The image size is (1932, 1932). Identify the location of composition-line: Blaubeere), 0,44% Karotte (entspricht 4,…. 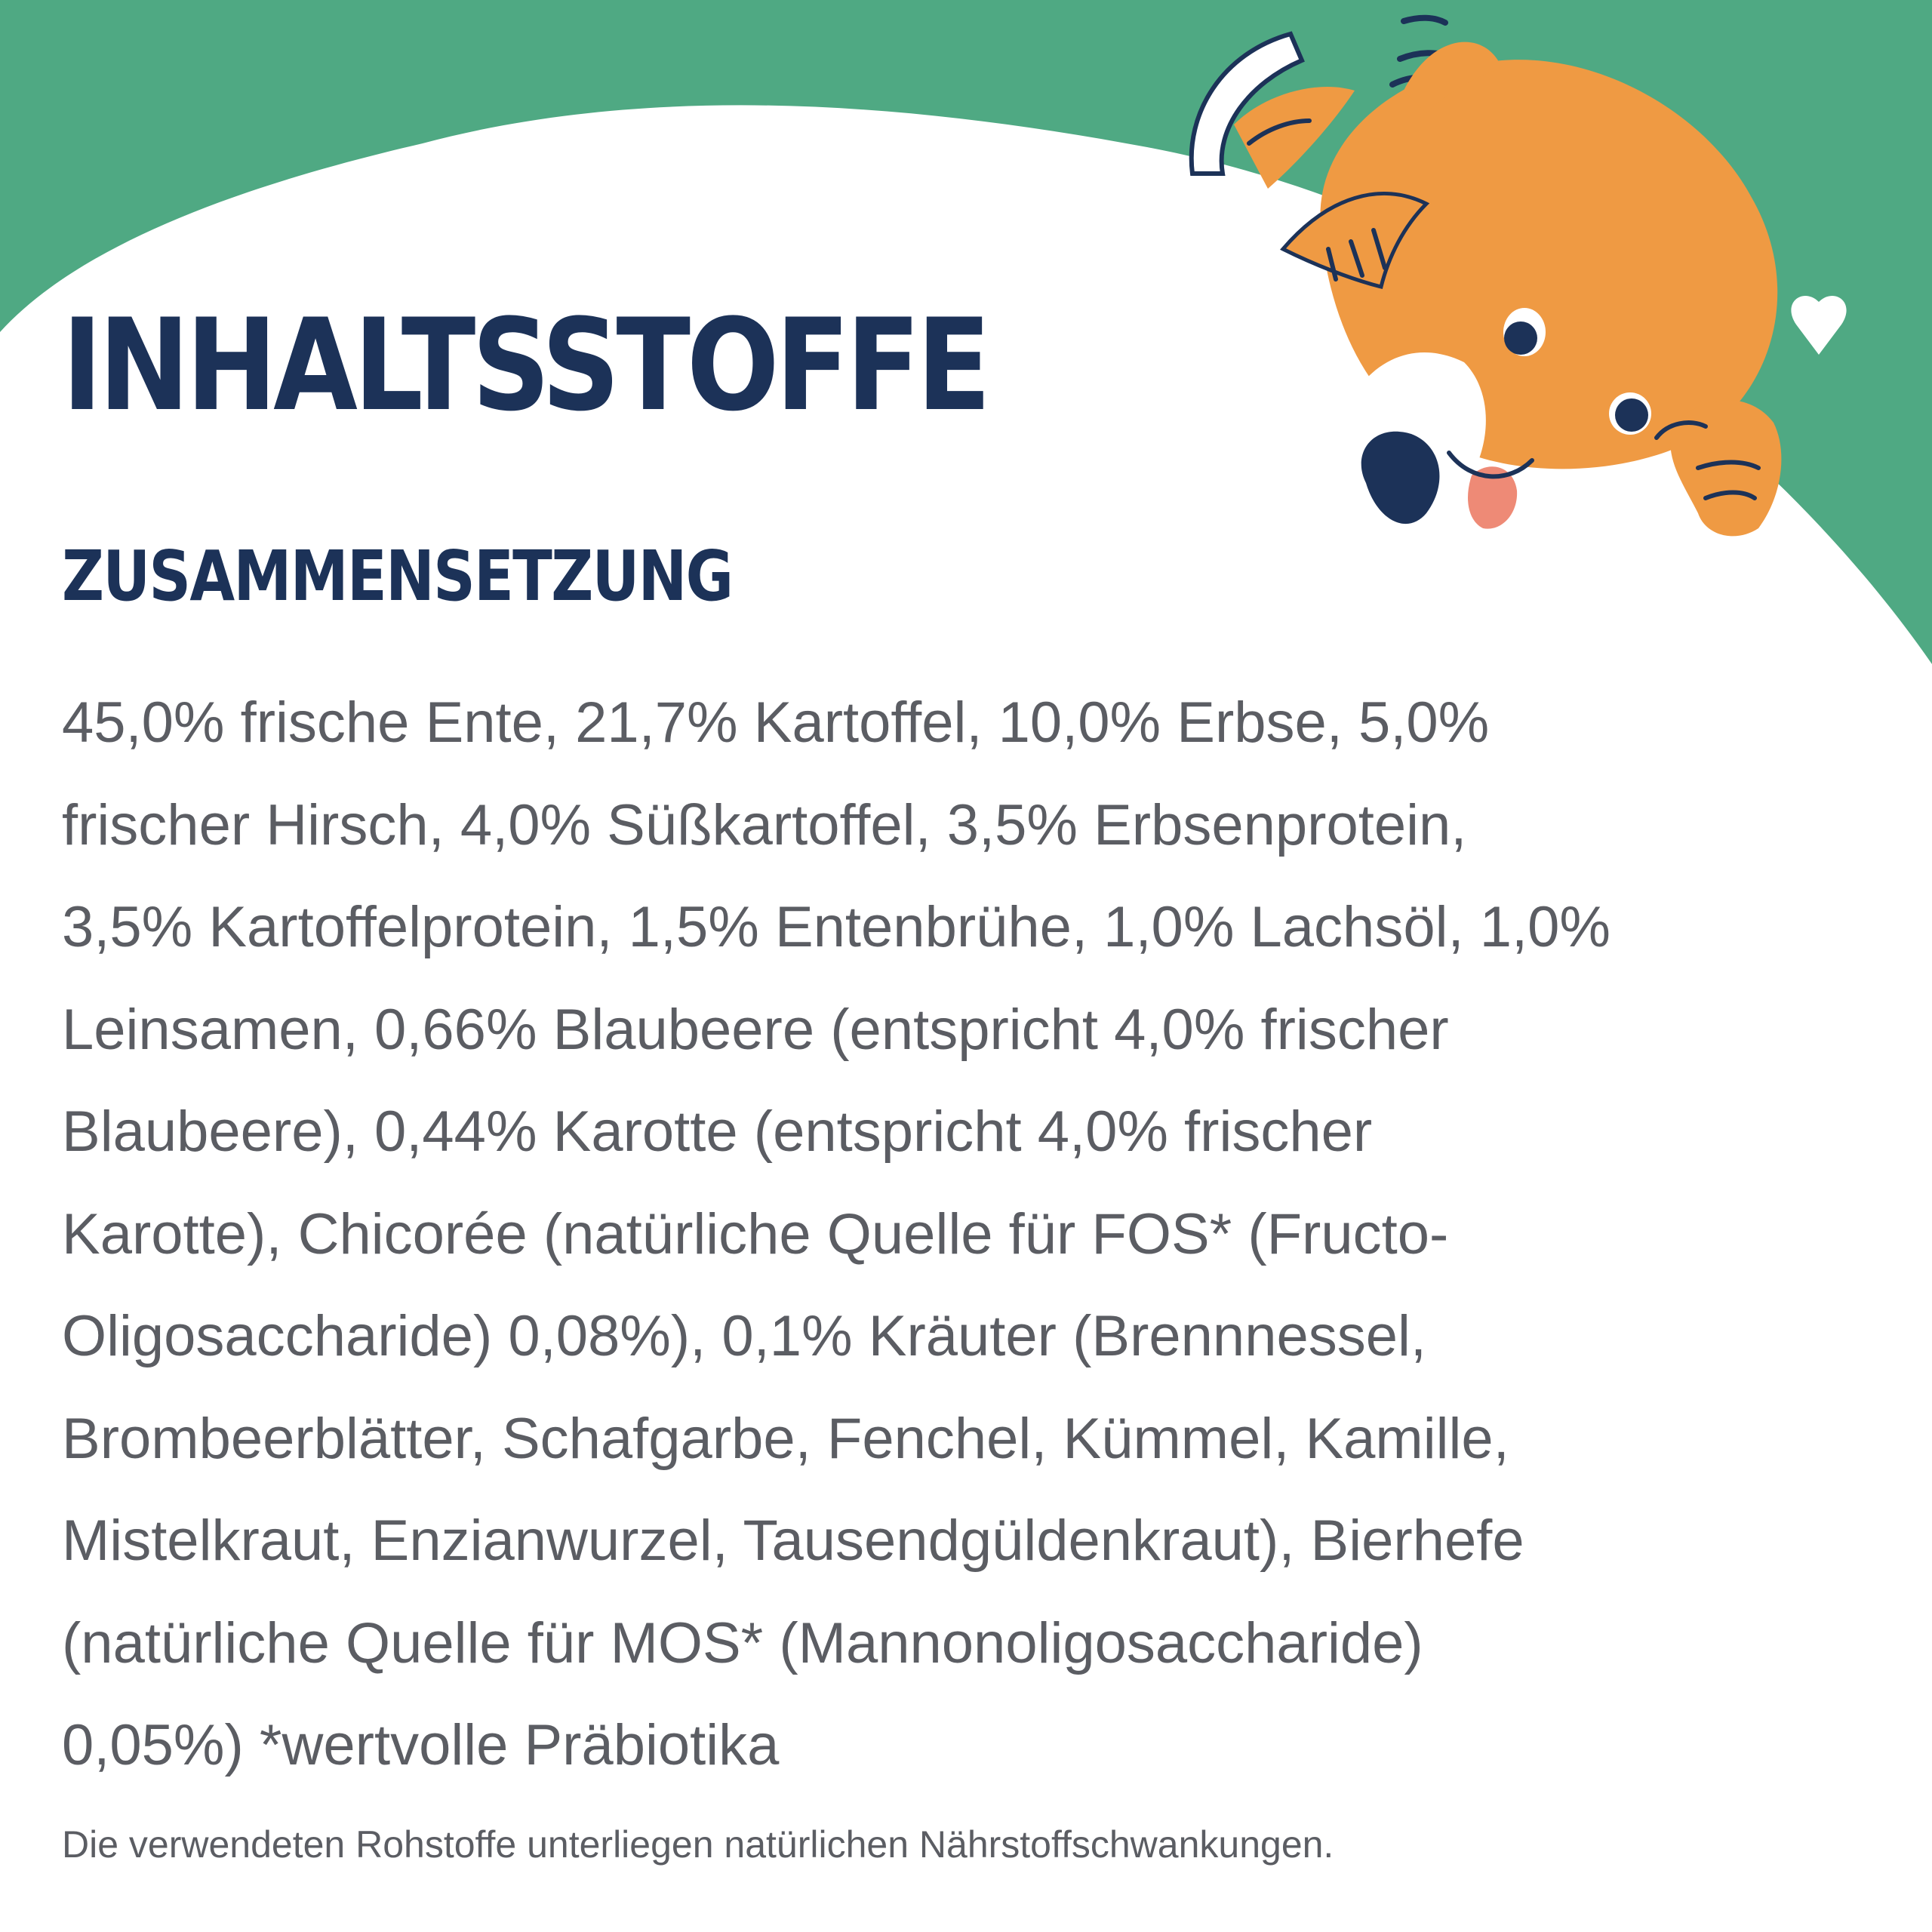
(717, 1132).